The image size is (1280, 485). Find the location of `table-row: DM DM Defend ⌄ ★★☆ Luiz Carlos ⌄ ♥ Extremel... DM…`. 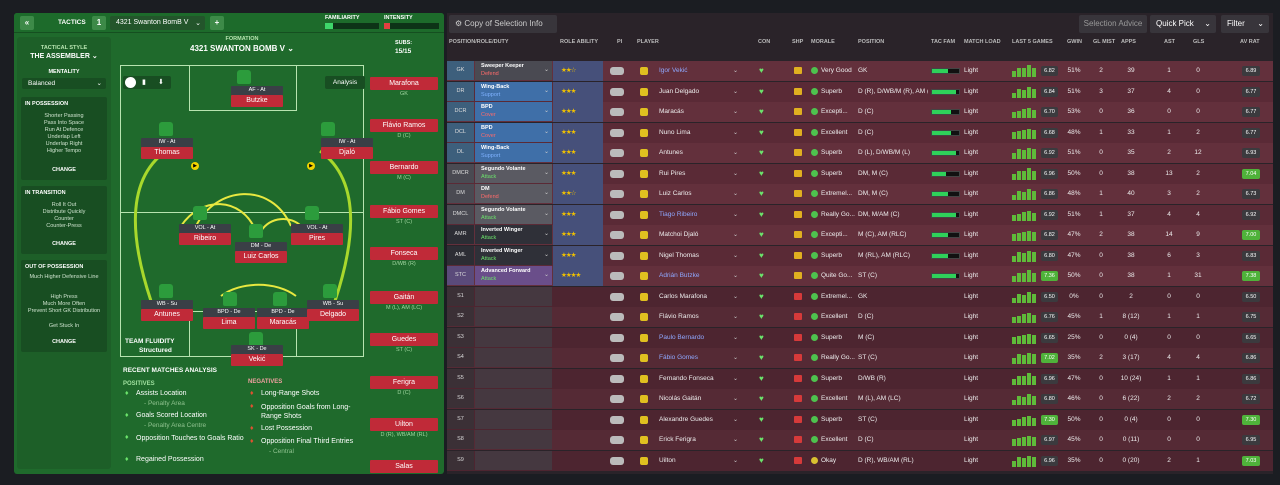

table-row: DM DM Defend ⌄ ★★☆ Luiz Carlos ⌄ ♥ Extremel... DM… is located at coordinates (860, 194).